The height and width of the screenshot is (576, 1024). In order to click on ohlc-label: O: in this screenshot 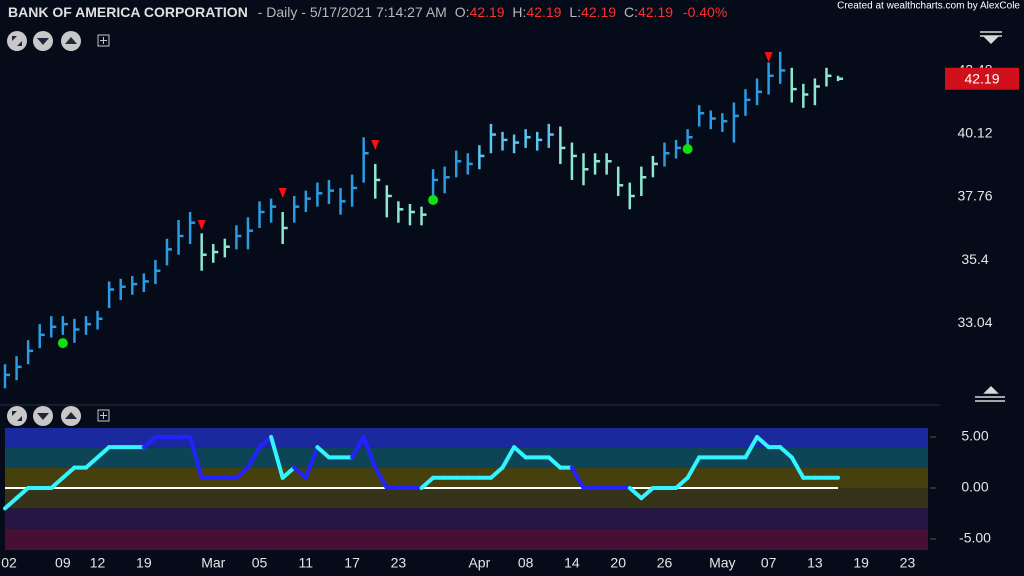, I will do `click(462, 12)`.